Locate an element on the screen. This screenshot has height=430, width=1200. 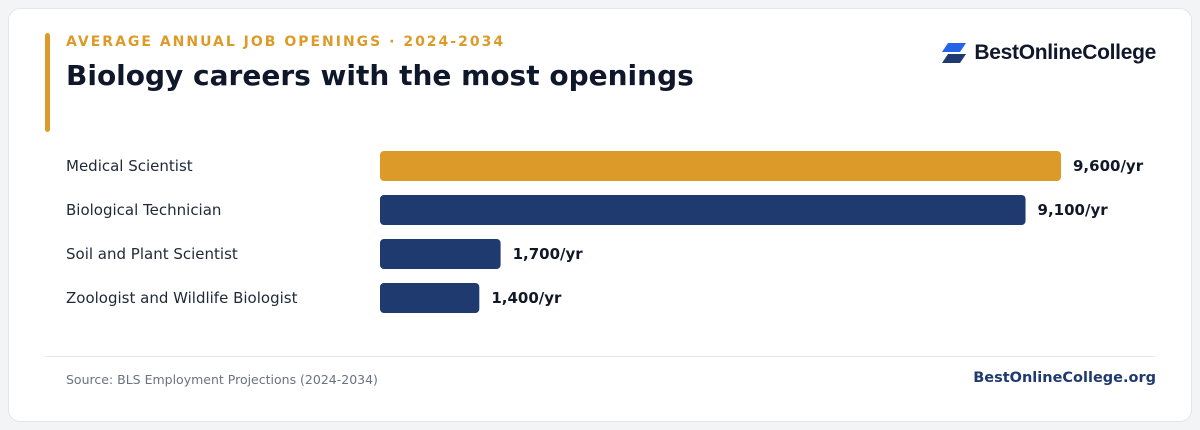
brand-logo: BestOnlineCollege is located at coordinates (1049, 53).